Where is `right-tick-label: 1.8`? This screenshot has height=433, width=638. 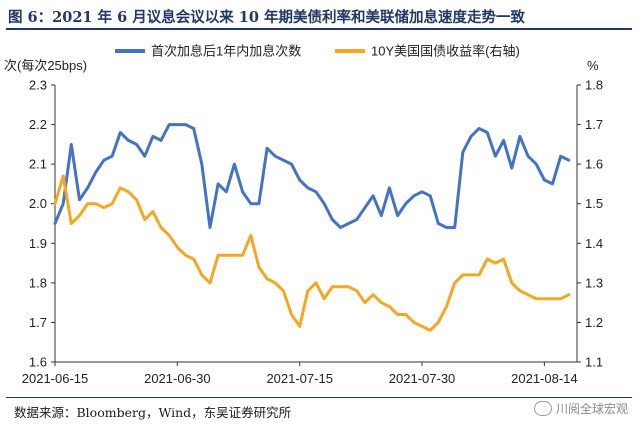
right-tick-label: 1.8 is located at coordinates (594, 85).